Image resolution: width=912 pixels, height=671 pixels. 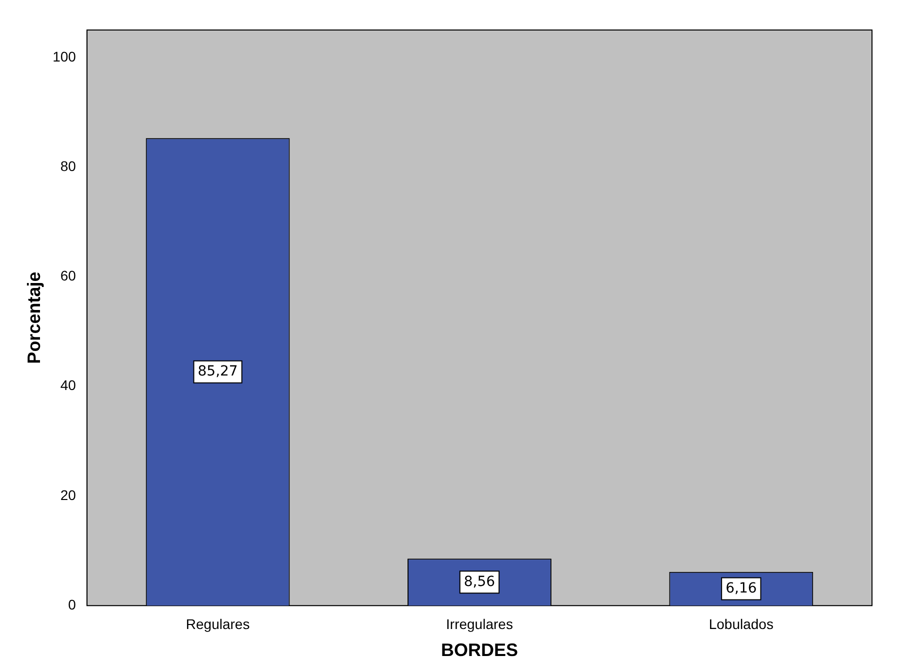 I want to click on x-tick-label: Lobulados, so click(x=741, y=624).